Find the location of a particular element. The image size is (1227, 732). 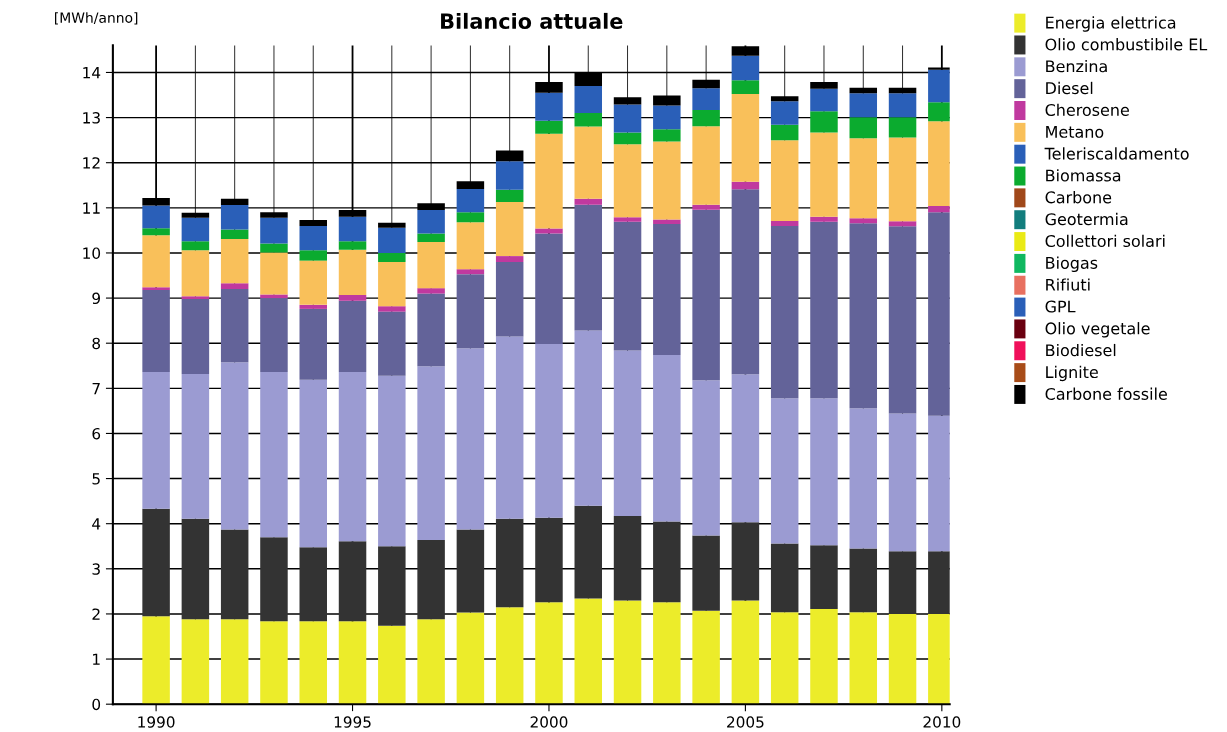

chart-title: Bilancio attuale is located at coordinates (532, 21).